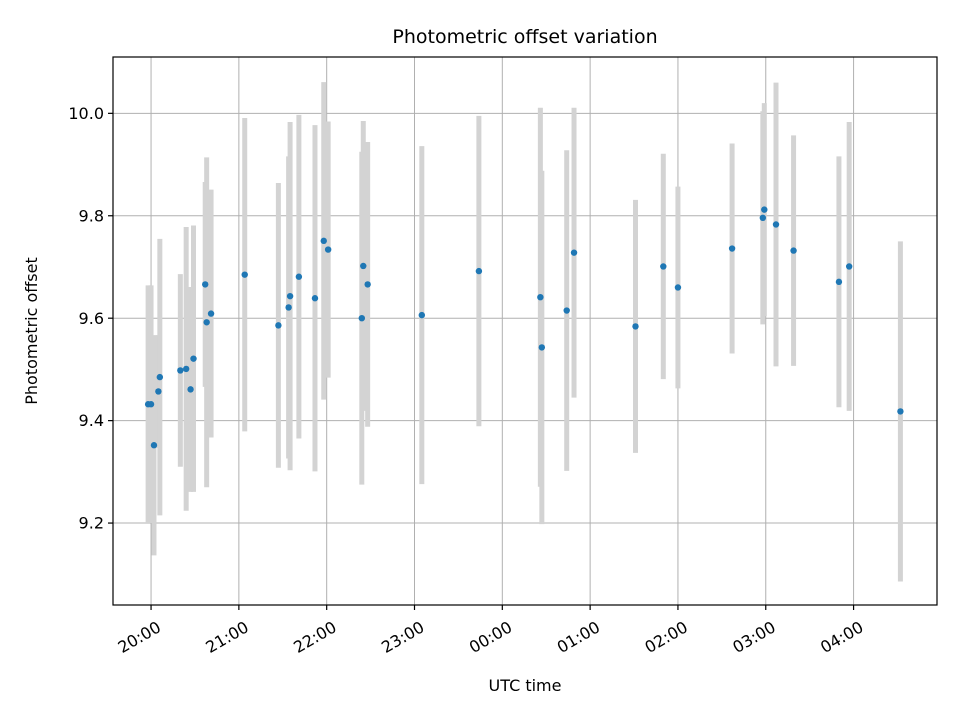 The image size is (960, 720). What do you see at coordinates (524, 37) in the screenshot?
I see `chart-title: Photometric offset variation` at bounding box center [524, 37].